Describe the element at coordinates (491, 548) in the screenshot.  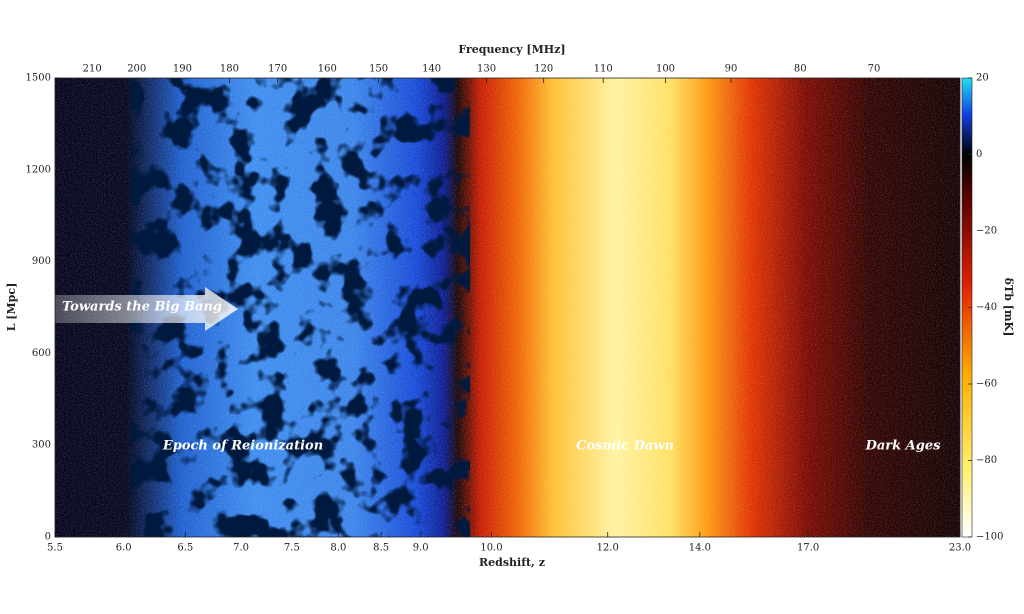
I see `x-tick-label: 10.0` at that location.